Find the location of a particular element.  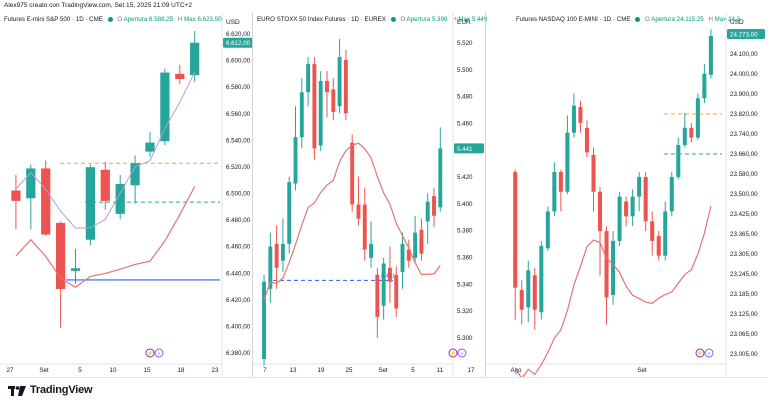

brand-name: TradingView is located at coordinates (61, 390).